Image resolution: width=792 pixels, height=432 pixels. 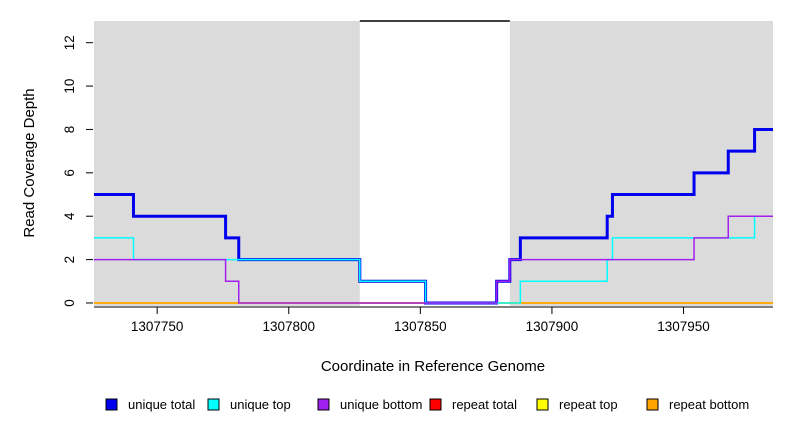 What do you see at coordinates (111, 404) in the screenshot?
I see `legend-swatch-unique-total` at bounding box center [111, 404].